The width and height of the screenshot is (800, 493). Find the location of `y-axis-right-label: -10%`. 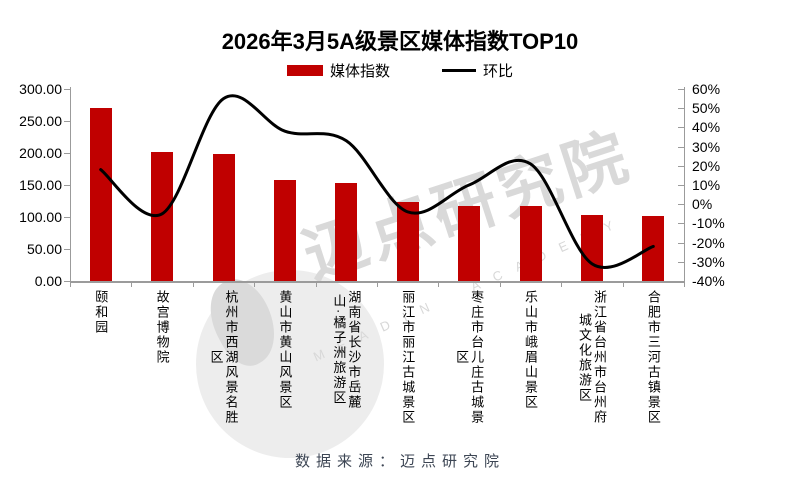

y-axis-right-label: -10% is located at coordinates (708, 223).